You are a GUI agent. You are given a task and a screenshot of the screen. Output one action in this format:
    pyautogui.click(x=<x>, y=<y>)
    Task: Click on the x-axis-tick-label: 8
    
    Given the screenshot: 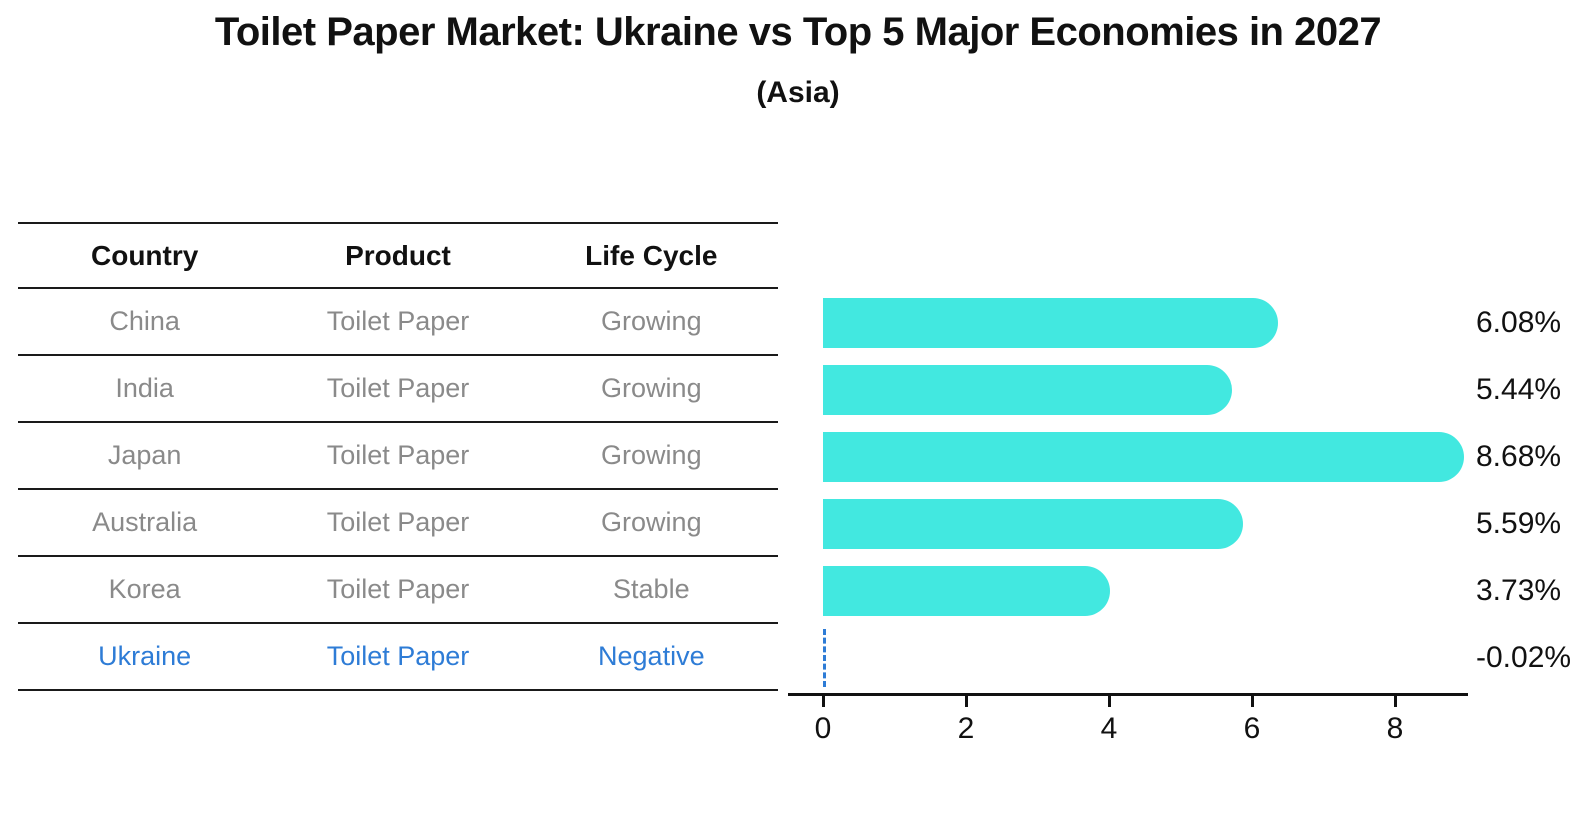 What is the action you would take?
    pyautogui.click(x=1395, y=728)
    